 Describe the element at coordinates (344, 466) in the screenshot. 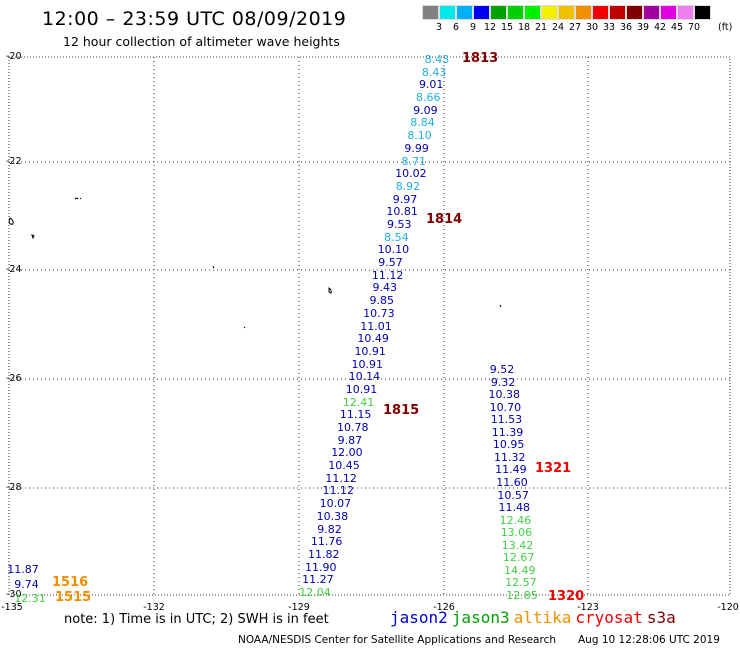

I see `wave-height-value: 10.45` at that location.